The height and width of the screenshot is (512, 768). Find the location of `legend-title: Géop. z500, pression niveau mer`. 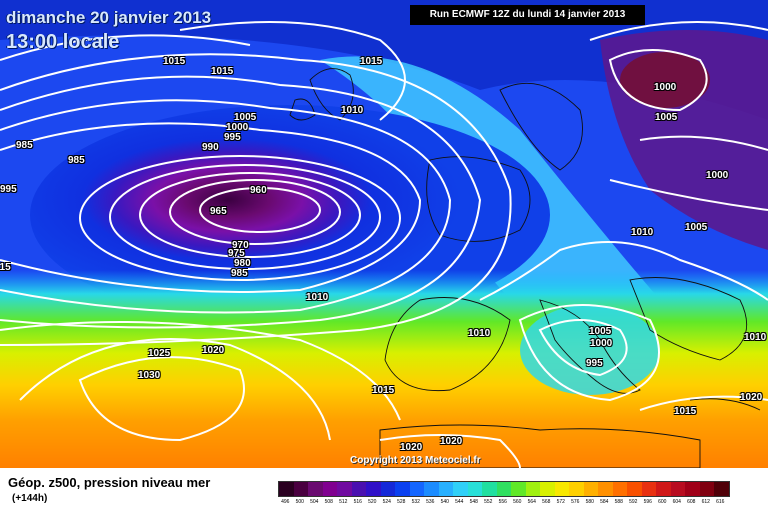

legend-title: Géop. z500, pression niveau mer is located at coordinates (109, 482).